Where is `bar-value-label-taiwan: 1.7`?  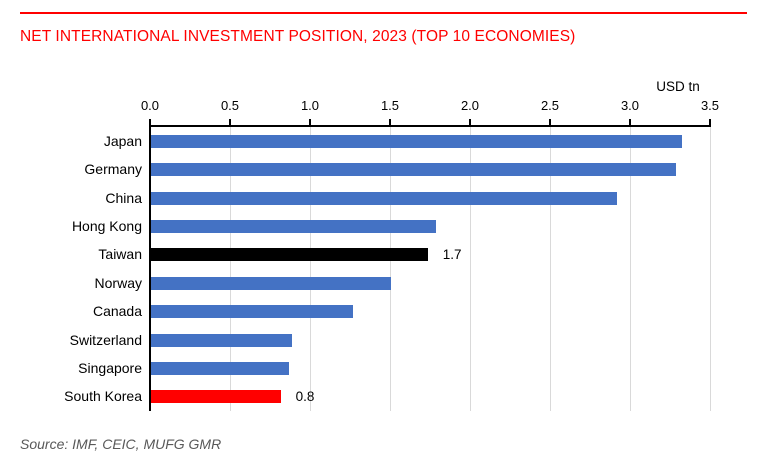 bar-value-label-taiwan: 1.7 is located at coordinates (452, 255).